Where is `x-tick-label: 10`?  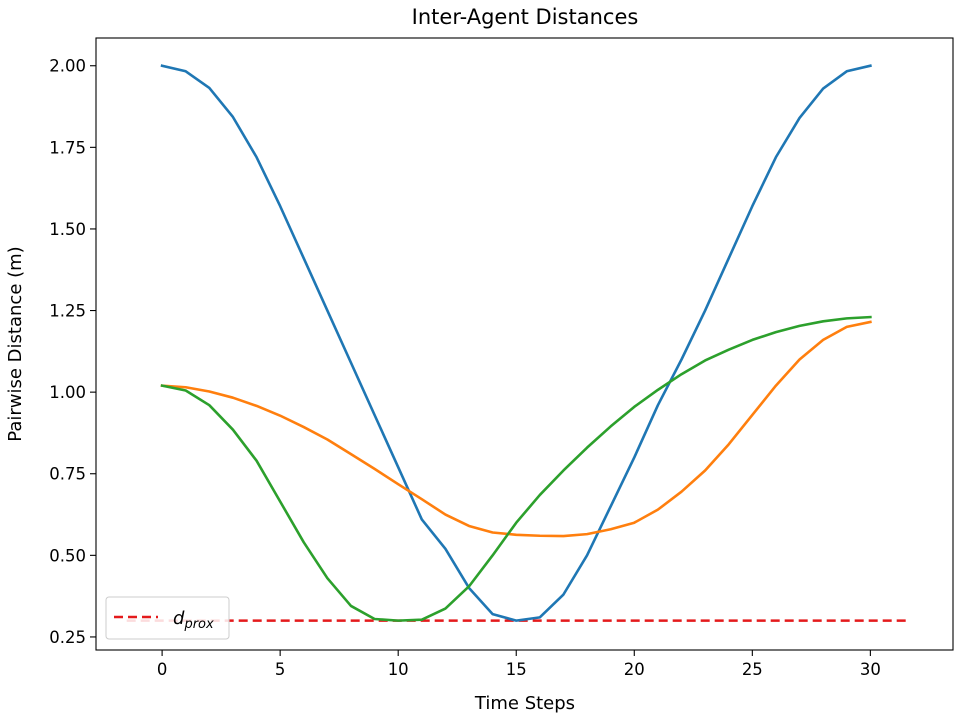
x-tick-label: 10 is located at coordinates (398, 669).